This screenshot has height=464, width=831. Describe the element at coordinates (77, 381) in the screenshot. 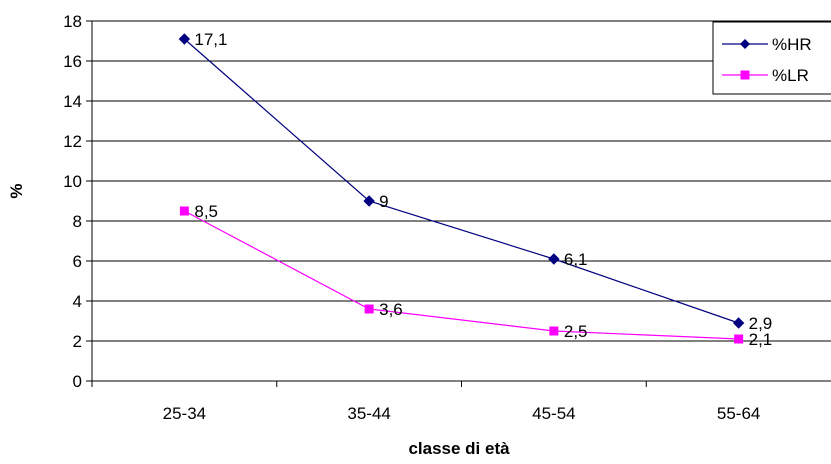

I see `y-tick-label-0: 0` at that location.